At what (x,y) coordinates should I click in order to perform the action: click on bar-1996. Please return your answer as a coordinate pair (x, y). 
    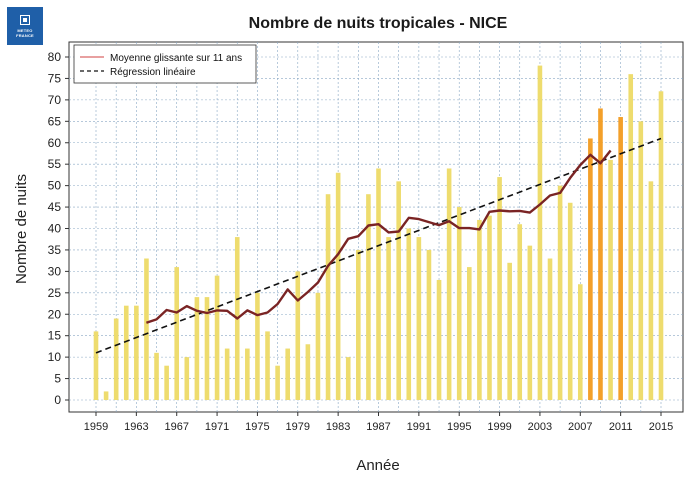
    Looking at the image, I should click on (469, 333).